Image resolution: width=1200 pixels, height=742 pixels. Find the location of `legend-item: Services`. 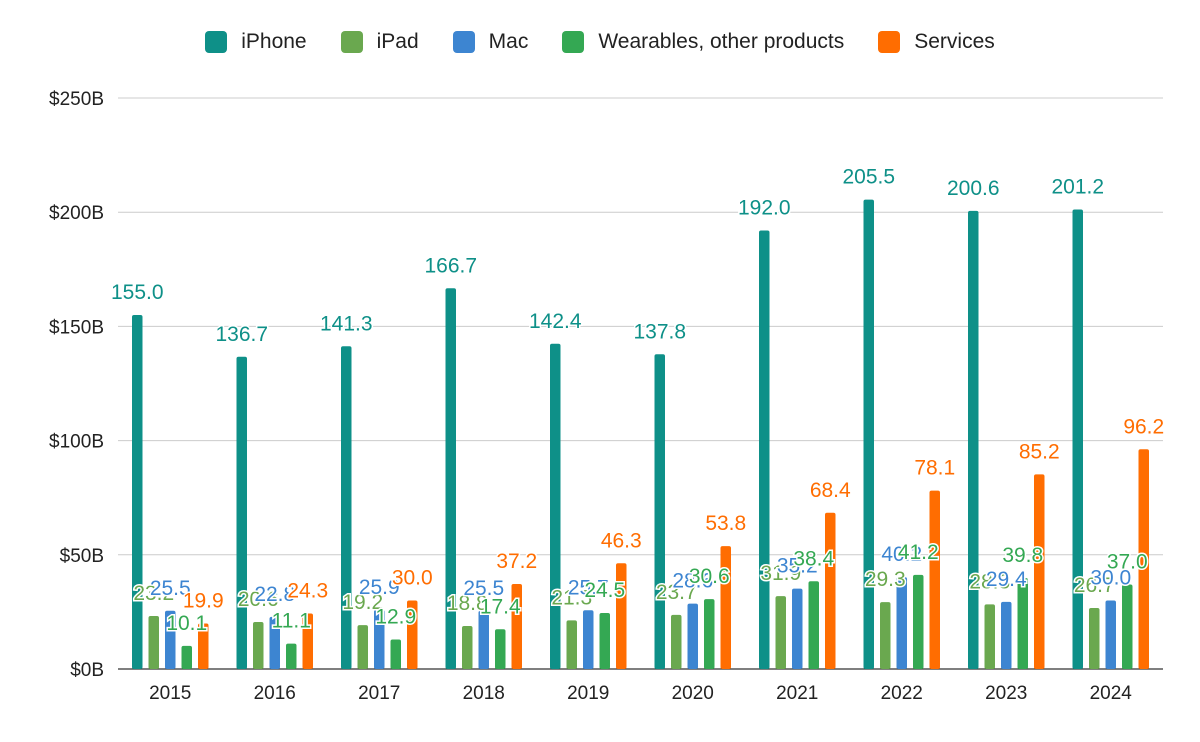

legend-item: Services is located at coordinates (936, 42).